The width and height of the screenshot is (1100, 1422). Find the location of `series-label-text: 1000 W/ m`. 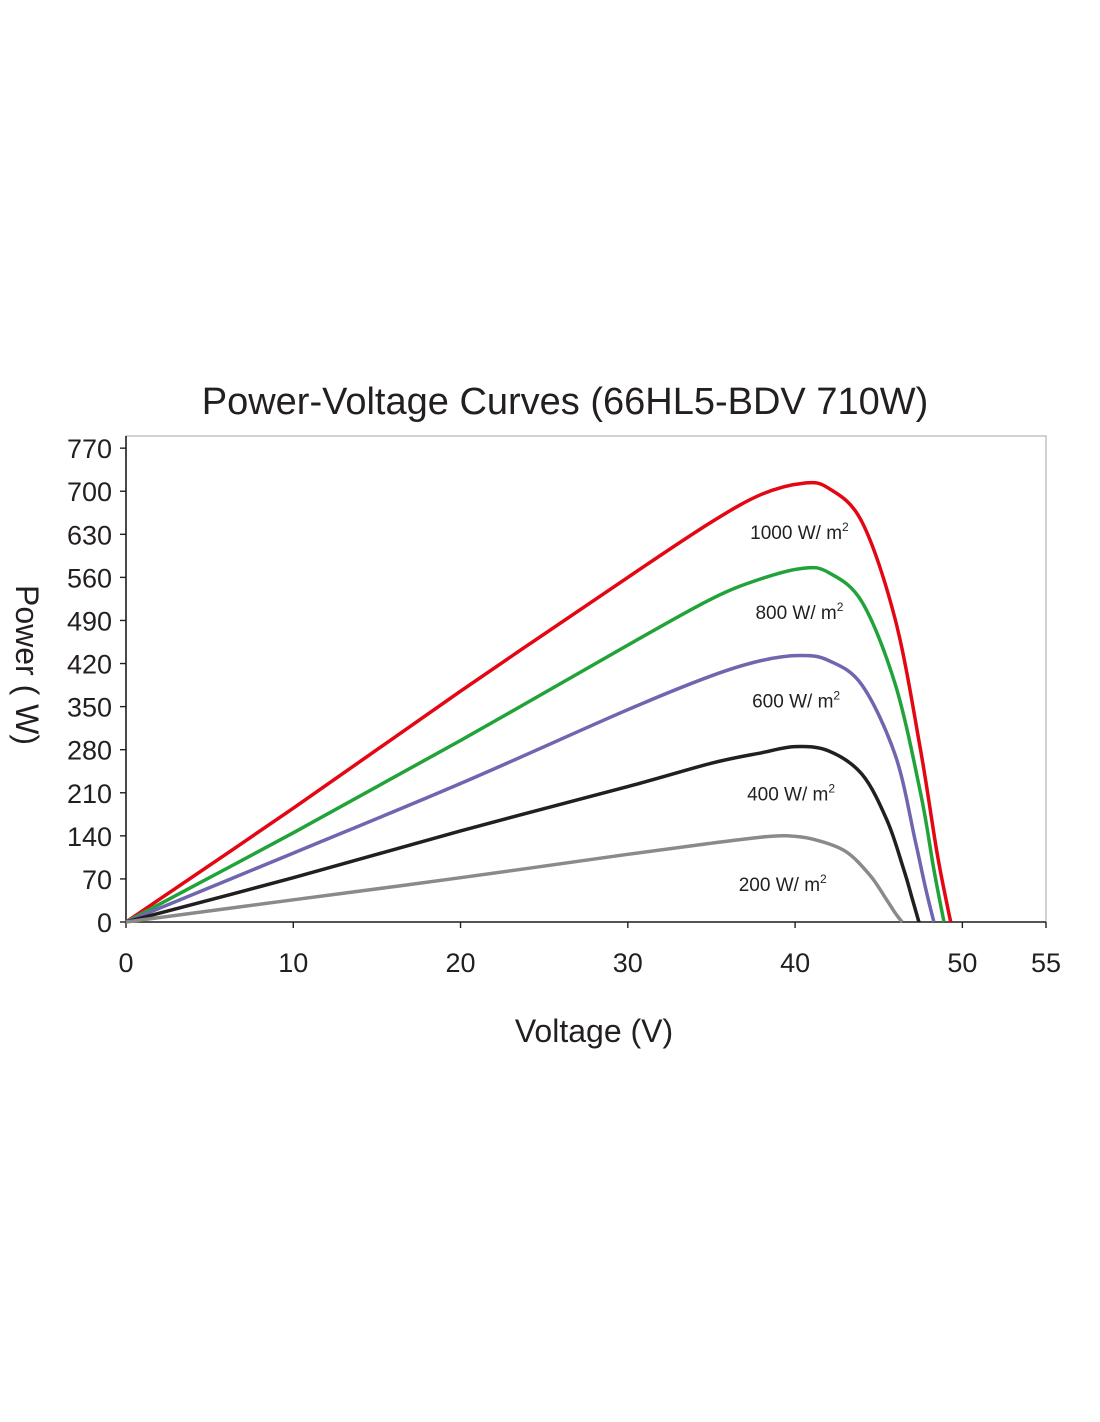

series-label-text: 1000 W/ m is located at coordinates (796, 533).